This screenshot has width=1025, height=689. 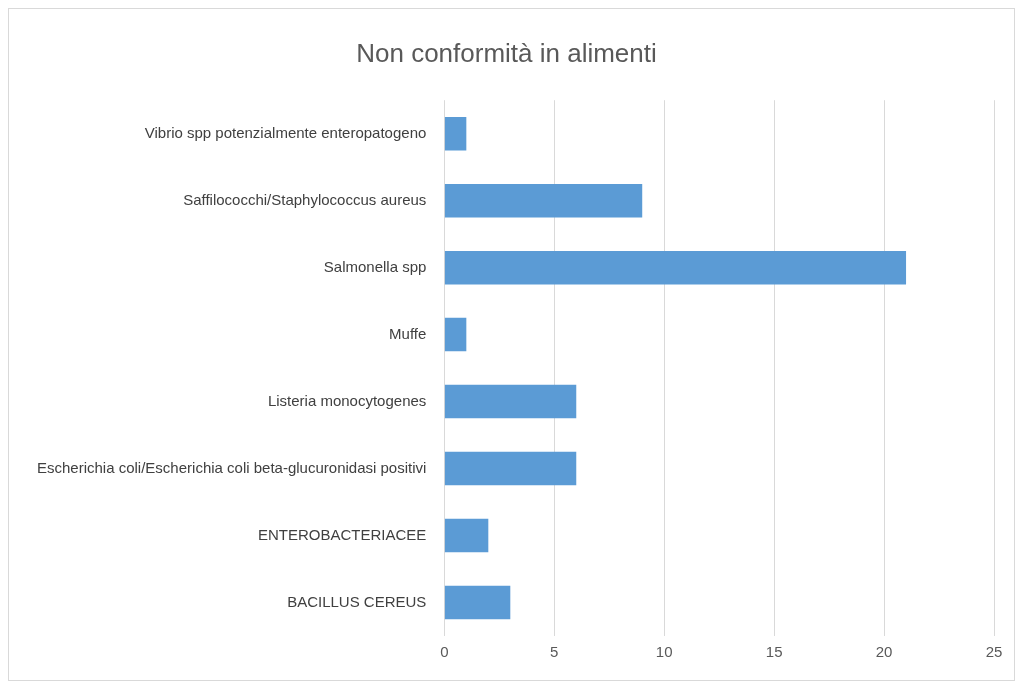 What do you see at coordinates (994, 652) in the screenshot?
I see `x-tick-label: 25` at bounding box center [994, 652].